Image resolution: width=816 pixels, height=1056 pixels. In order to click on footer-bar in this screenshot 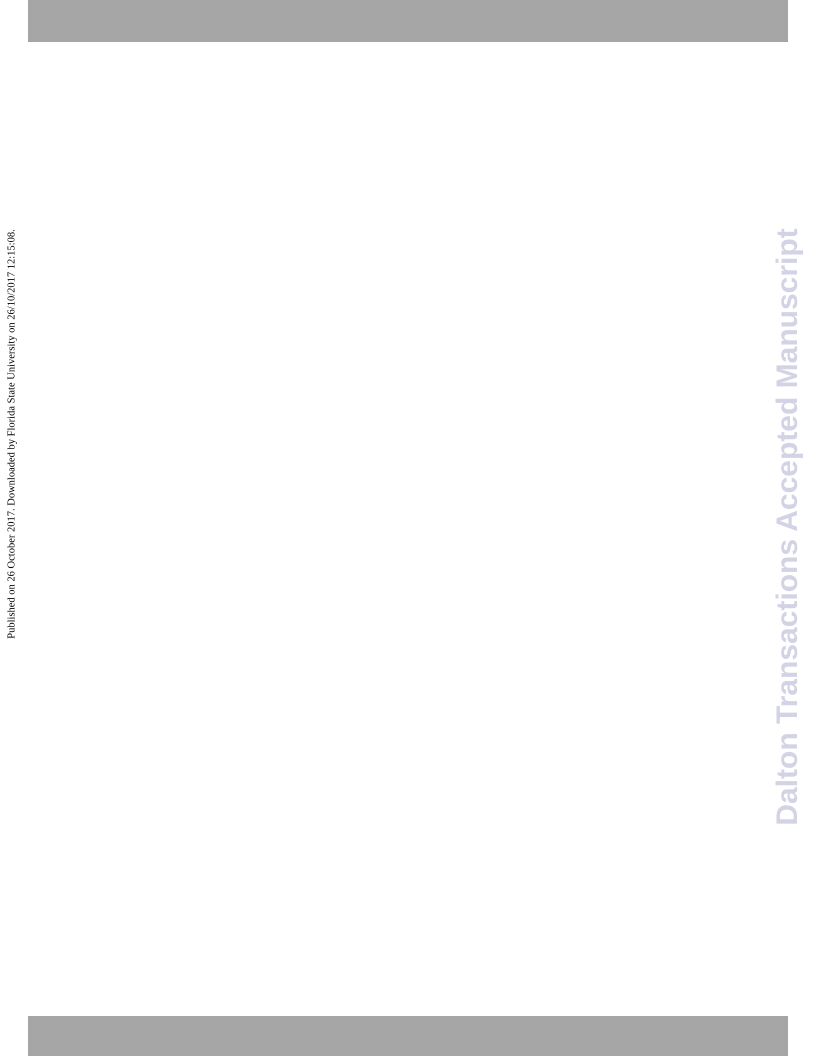, I will do `click(408, 1036)`.